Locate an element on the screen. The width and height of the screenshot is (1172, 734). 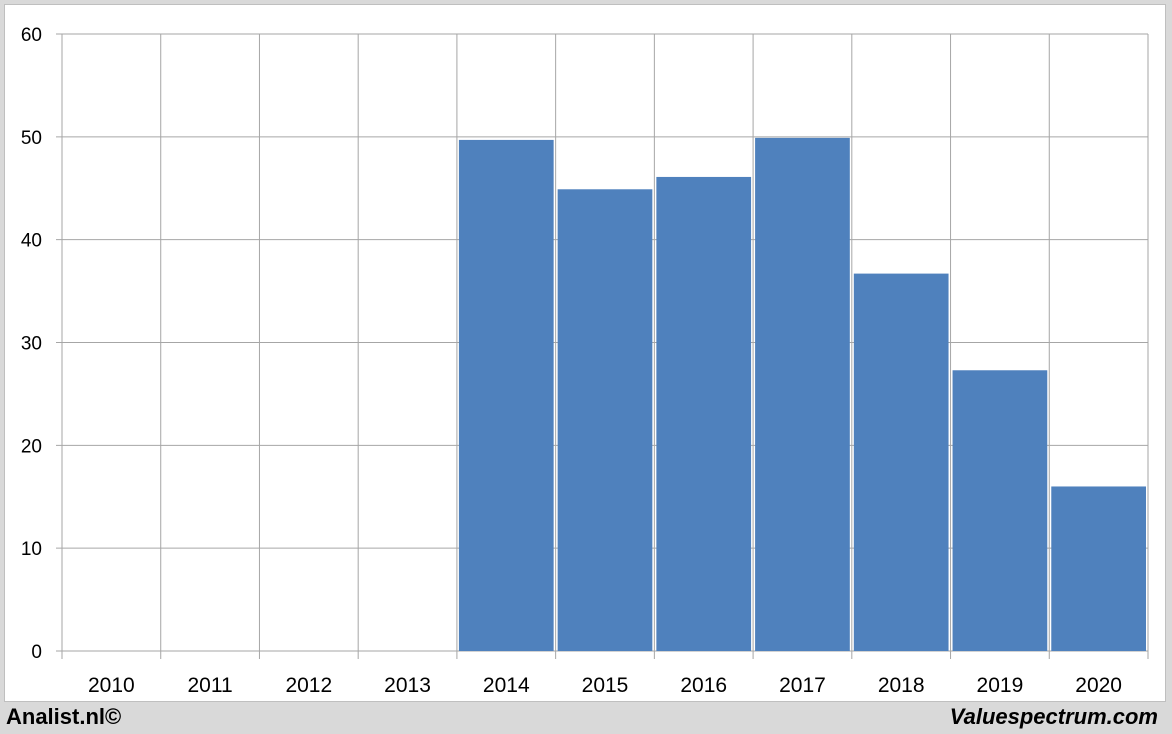
x-tick-label: 2017 is located at coordinates (802, 685).